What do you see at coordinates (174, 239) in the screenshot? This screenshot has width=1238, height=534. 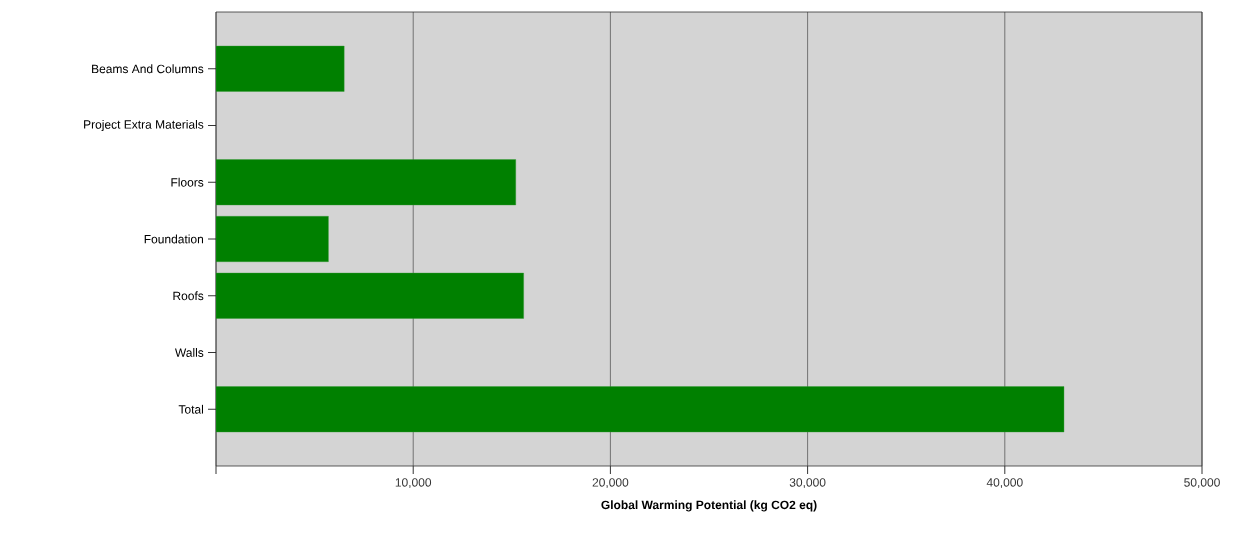 I see `y-tick-label: Foundation` at bounding box center [174, 239].